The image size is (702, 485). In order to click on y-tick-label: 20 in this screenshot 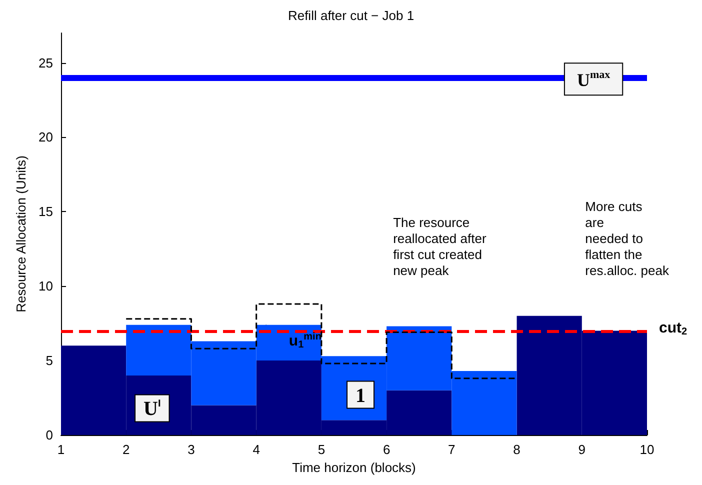, I will do `click(45, 137)`.